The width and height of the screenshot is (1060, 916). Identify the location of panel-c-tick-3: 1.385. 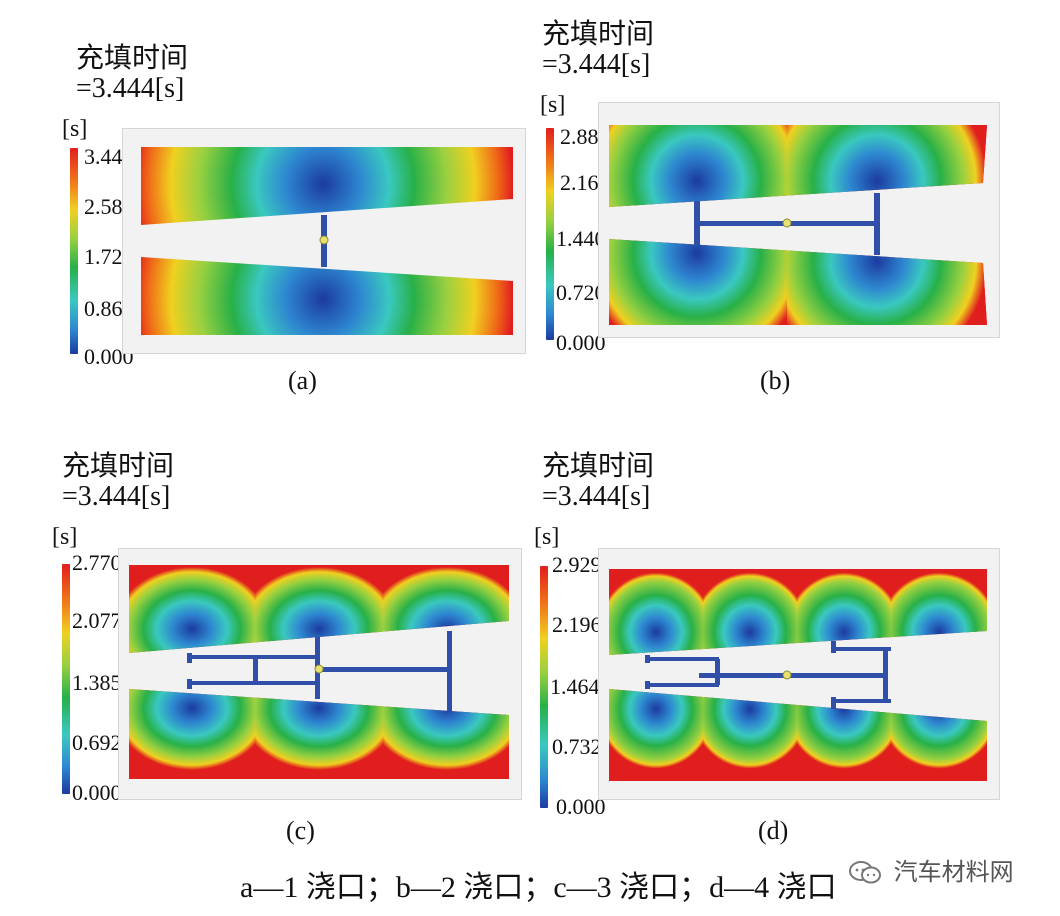
(97, 682).